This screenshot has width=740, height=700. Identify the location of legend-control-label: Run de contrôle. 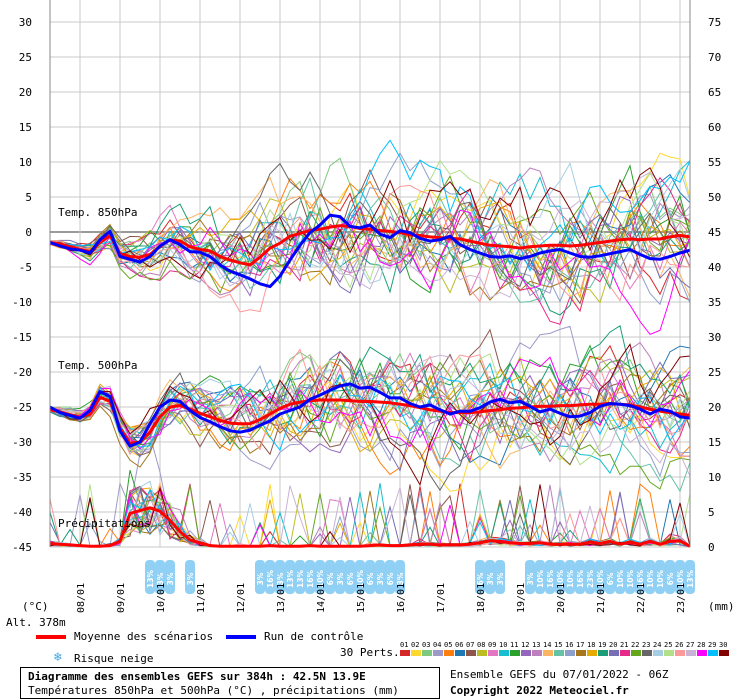
(314, 636).